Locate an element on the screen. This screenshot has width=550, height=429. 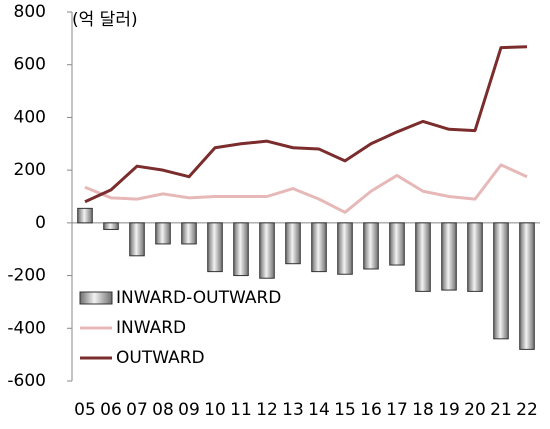
x-tick-label: 16 is located at coordinates (371, 410).